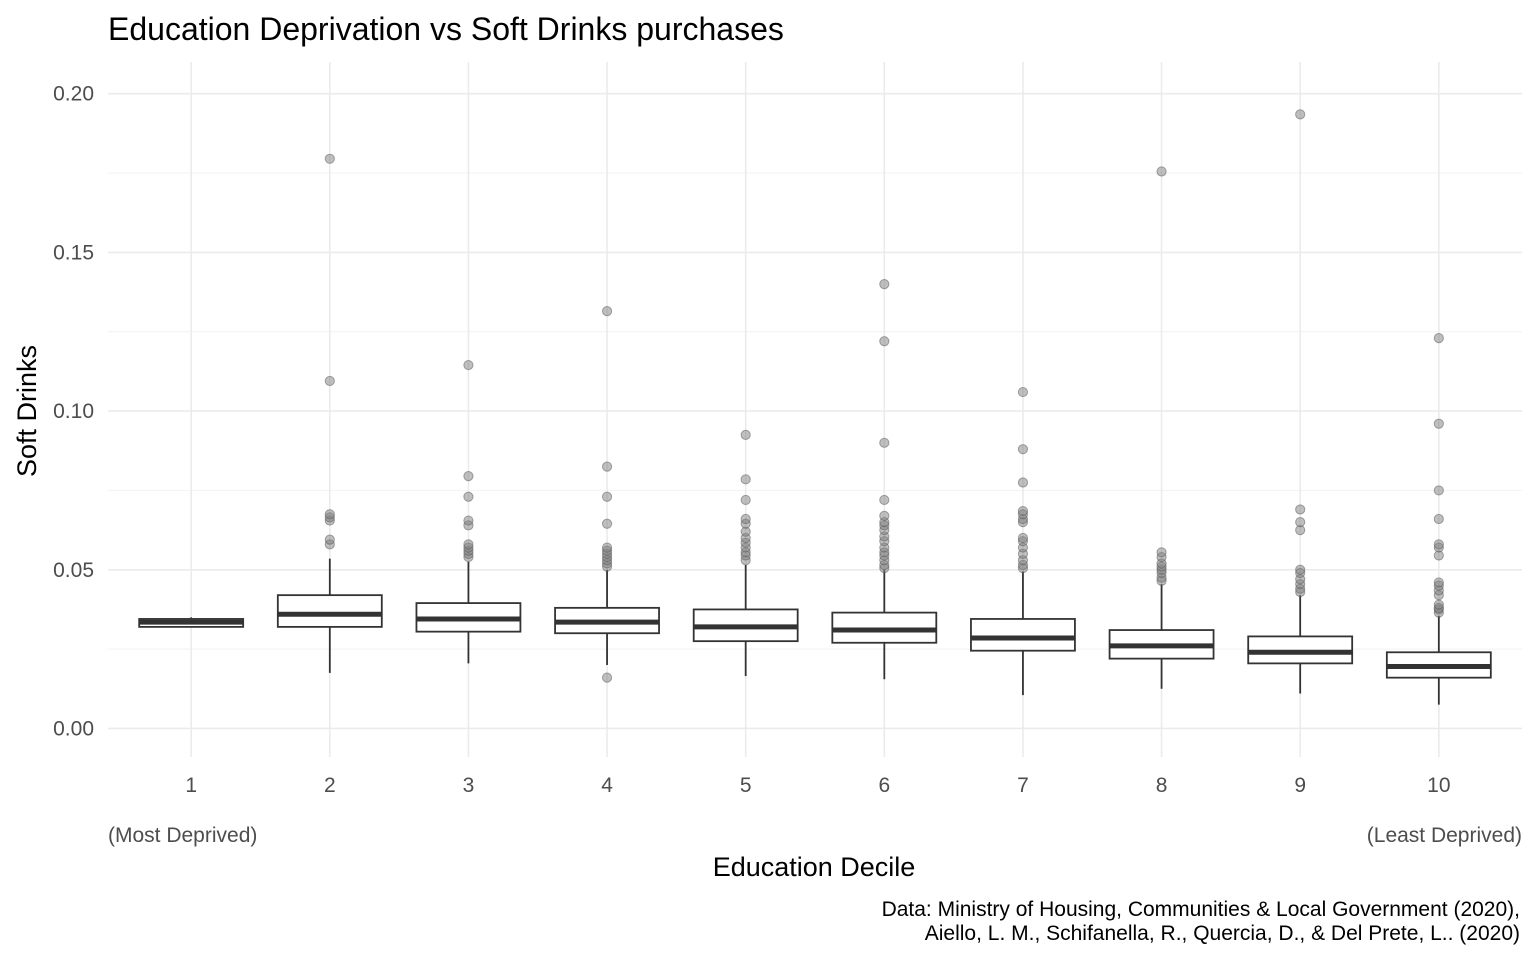 This screenshot has width=1536, height=960. Describe the element at coordinates (1023, 785) in the screenshot. I see `x-tick-label: 7` at that location.